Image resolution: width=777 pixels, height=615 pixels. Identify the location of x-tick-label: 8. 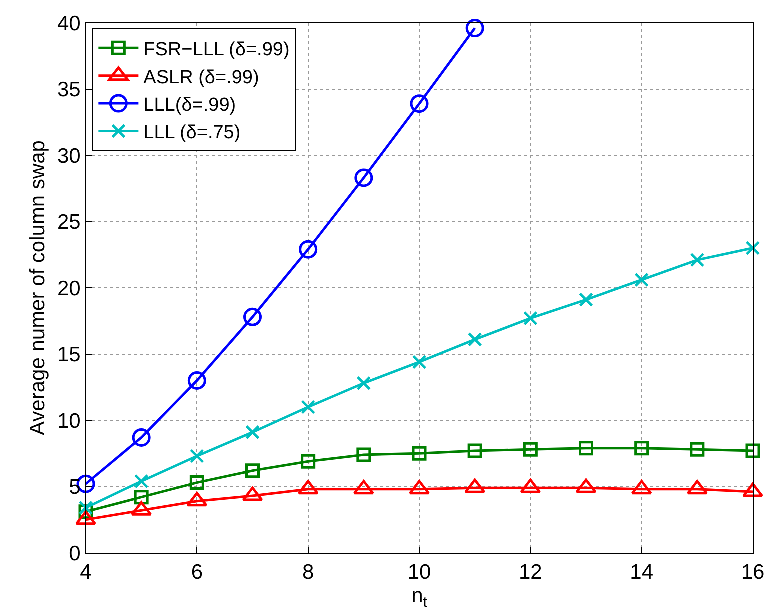
(308, 572).